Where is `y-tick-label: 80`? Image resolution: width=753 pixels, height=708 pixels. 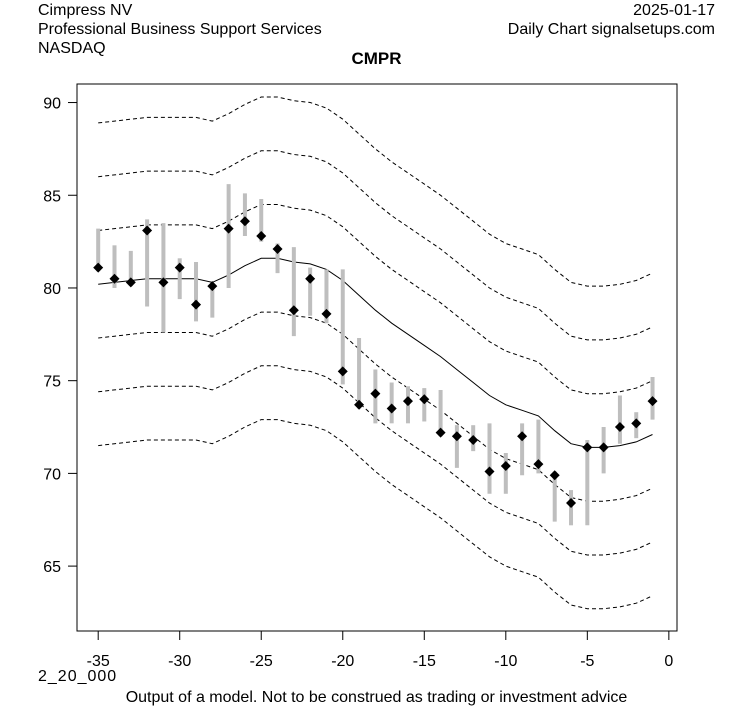 y-tick-label: 80 is located at coordinates (52, 289).